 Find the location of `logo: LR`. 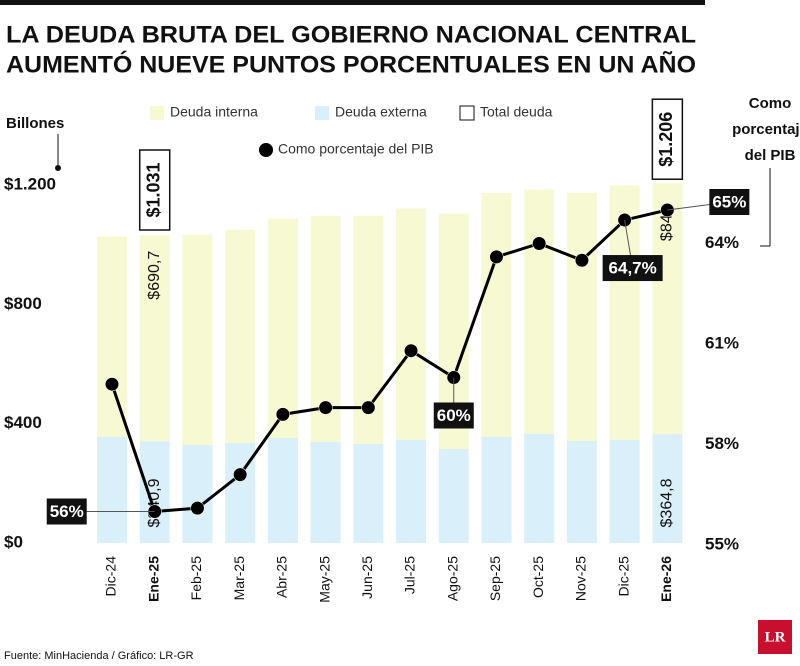

logo: LR is located at coordinates (775, 637).